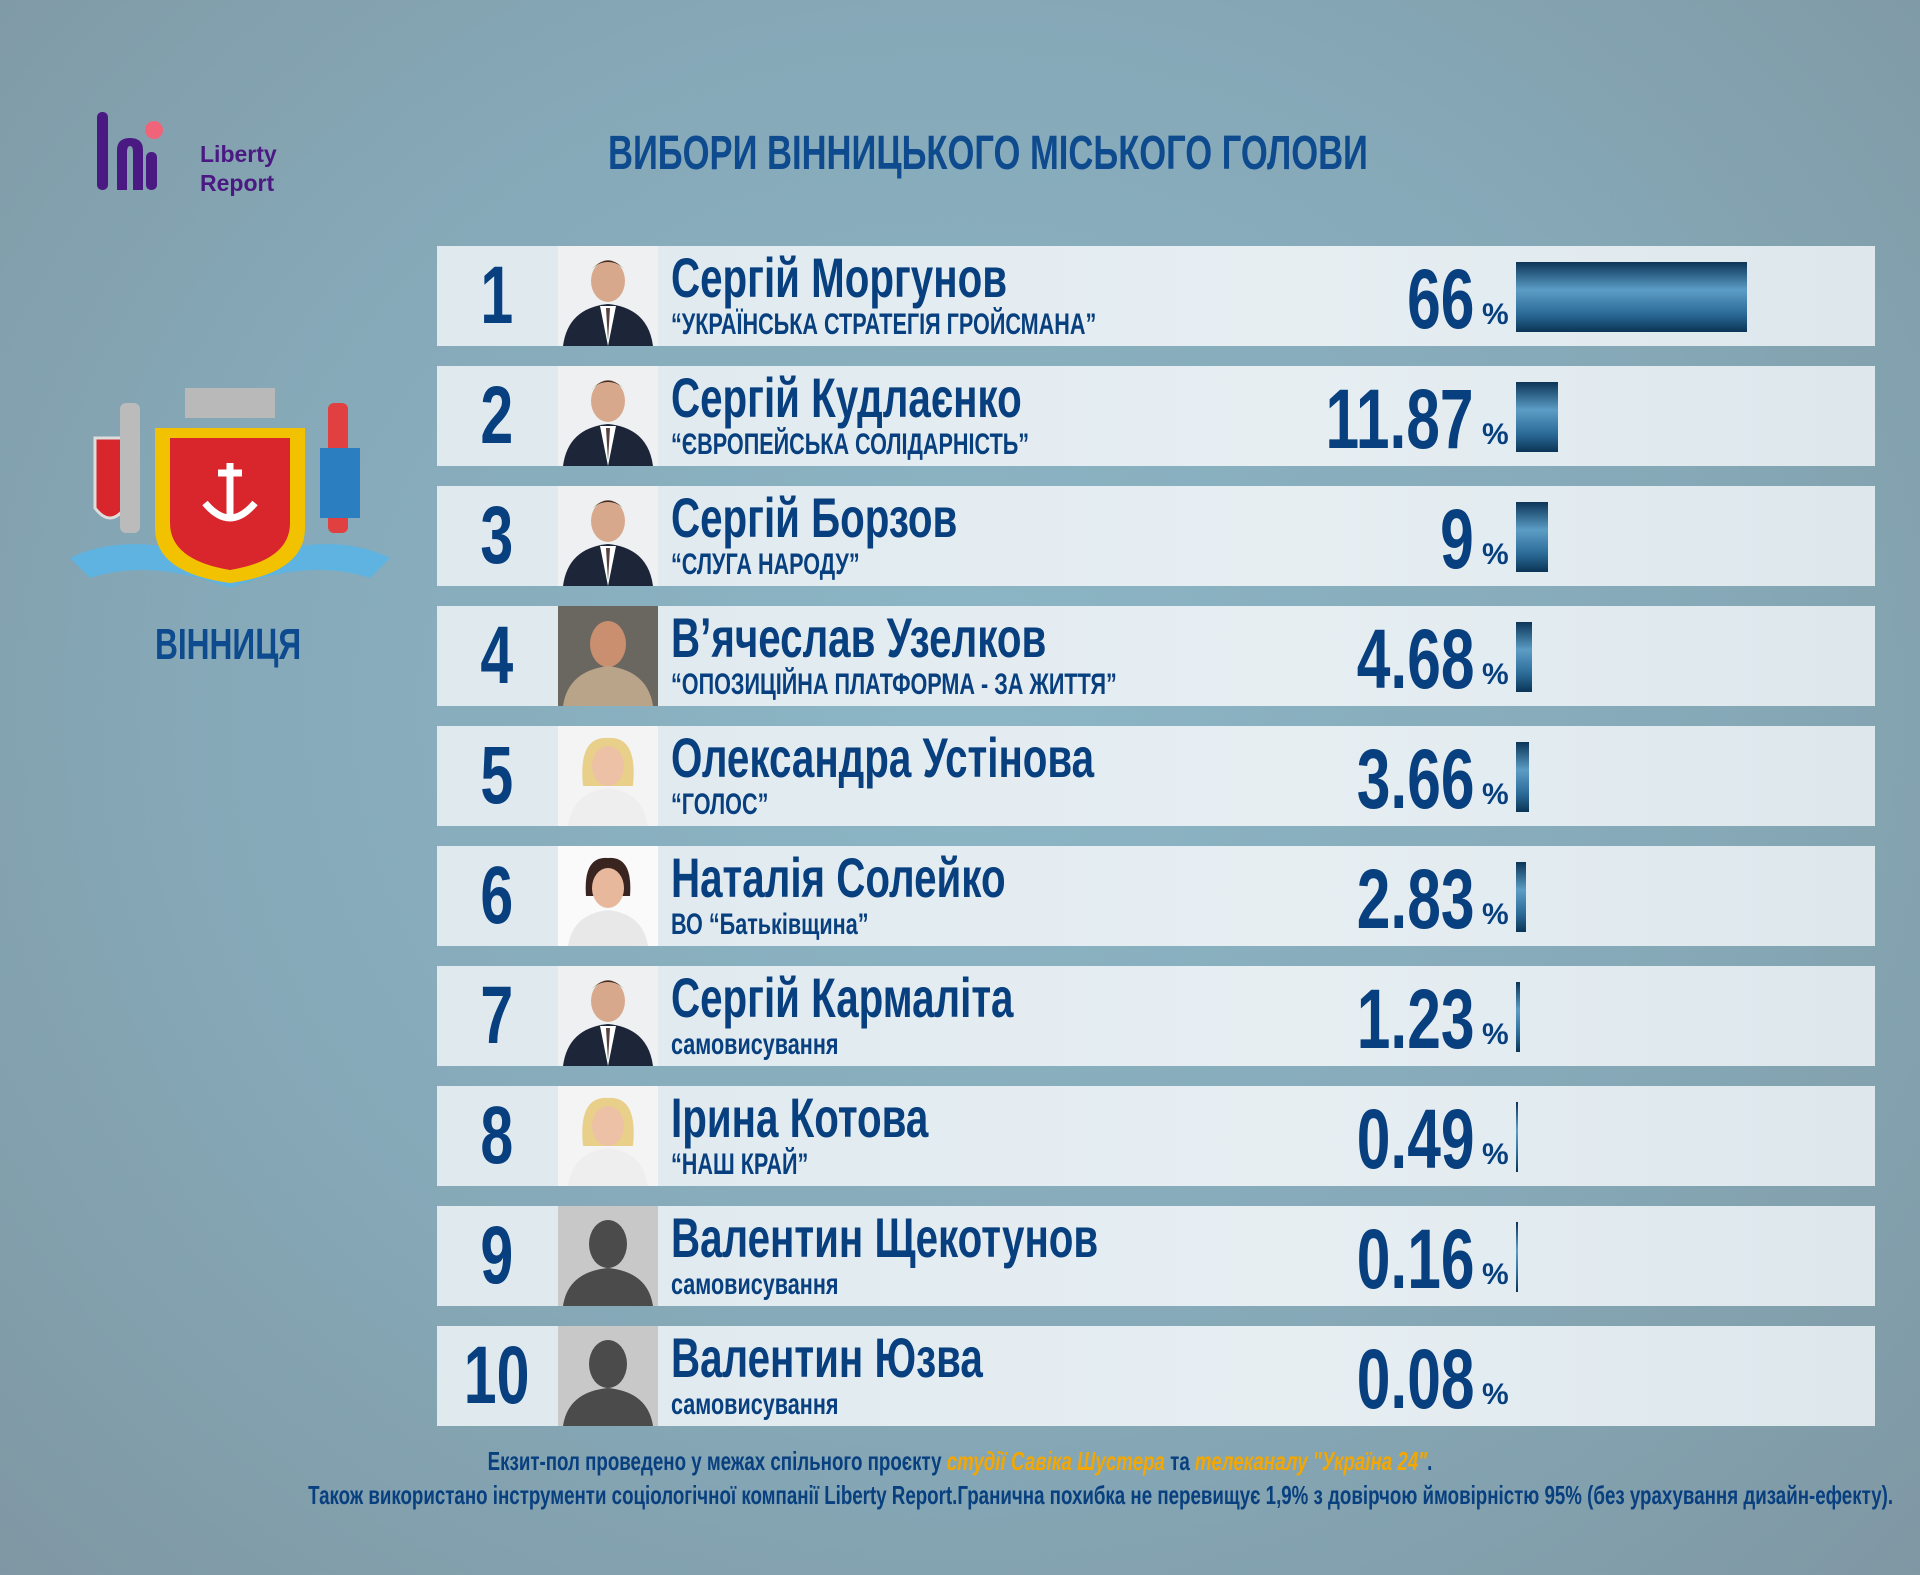 This screenshot has width=1920, height=1575. I want to click on rank-number: 3, so click(497, 535).